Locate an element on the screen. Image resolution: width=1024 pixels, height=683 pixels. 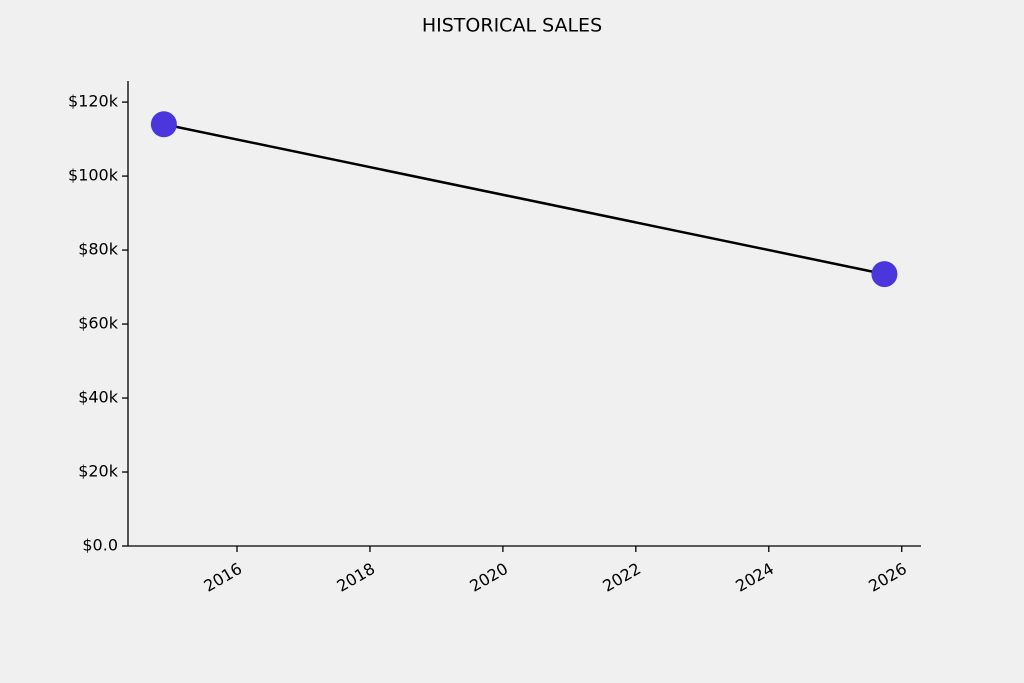
y-tick-label: $20k is located at coordinates (98, 471).